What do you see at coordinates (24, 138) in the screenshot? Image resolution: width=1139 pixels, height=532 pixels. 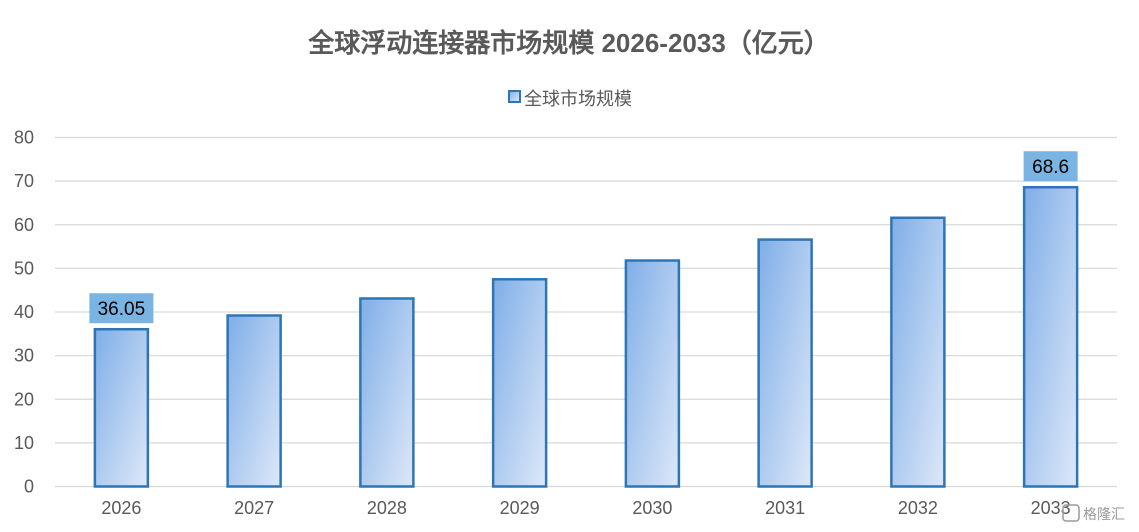 I see `y-tick-label: 80` at bounding box center [24, 138].